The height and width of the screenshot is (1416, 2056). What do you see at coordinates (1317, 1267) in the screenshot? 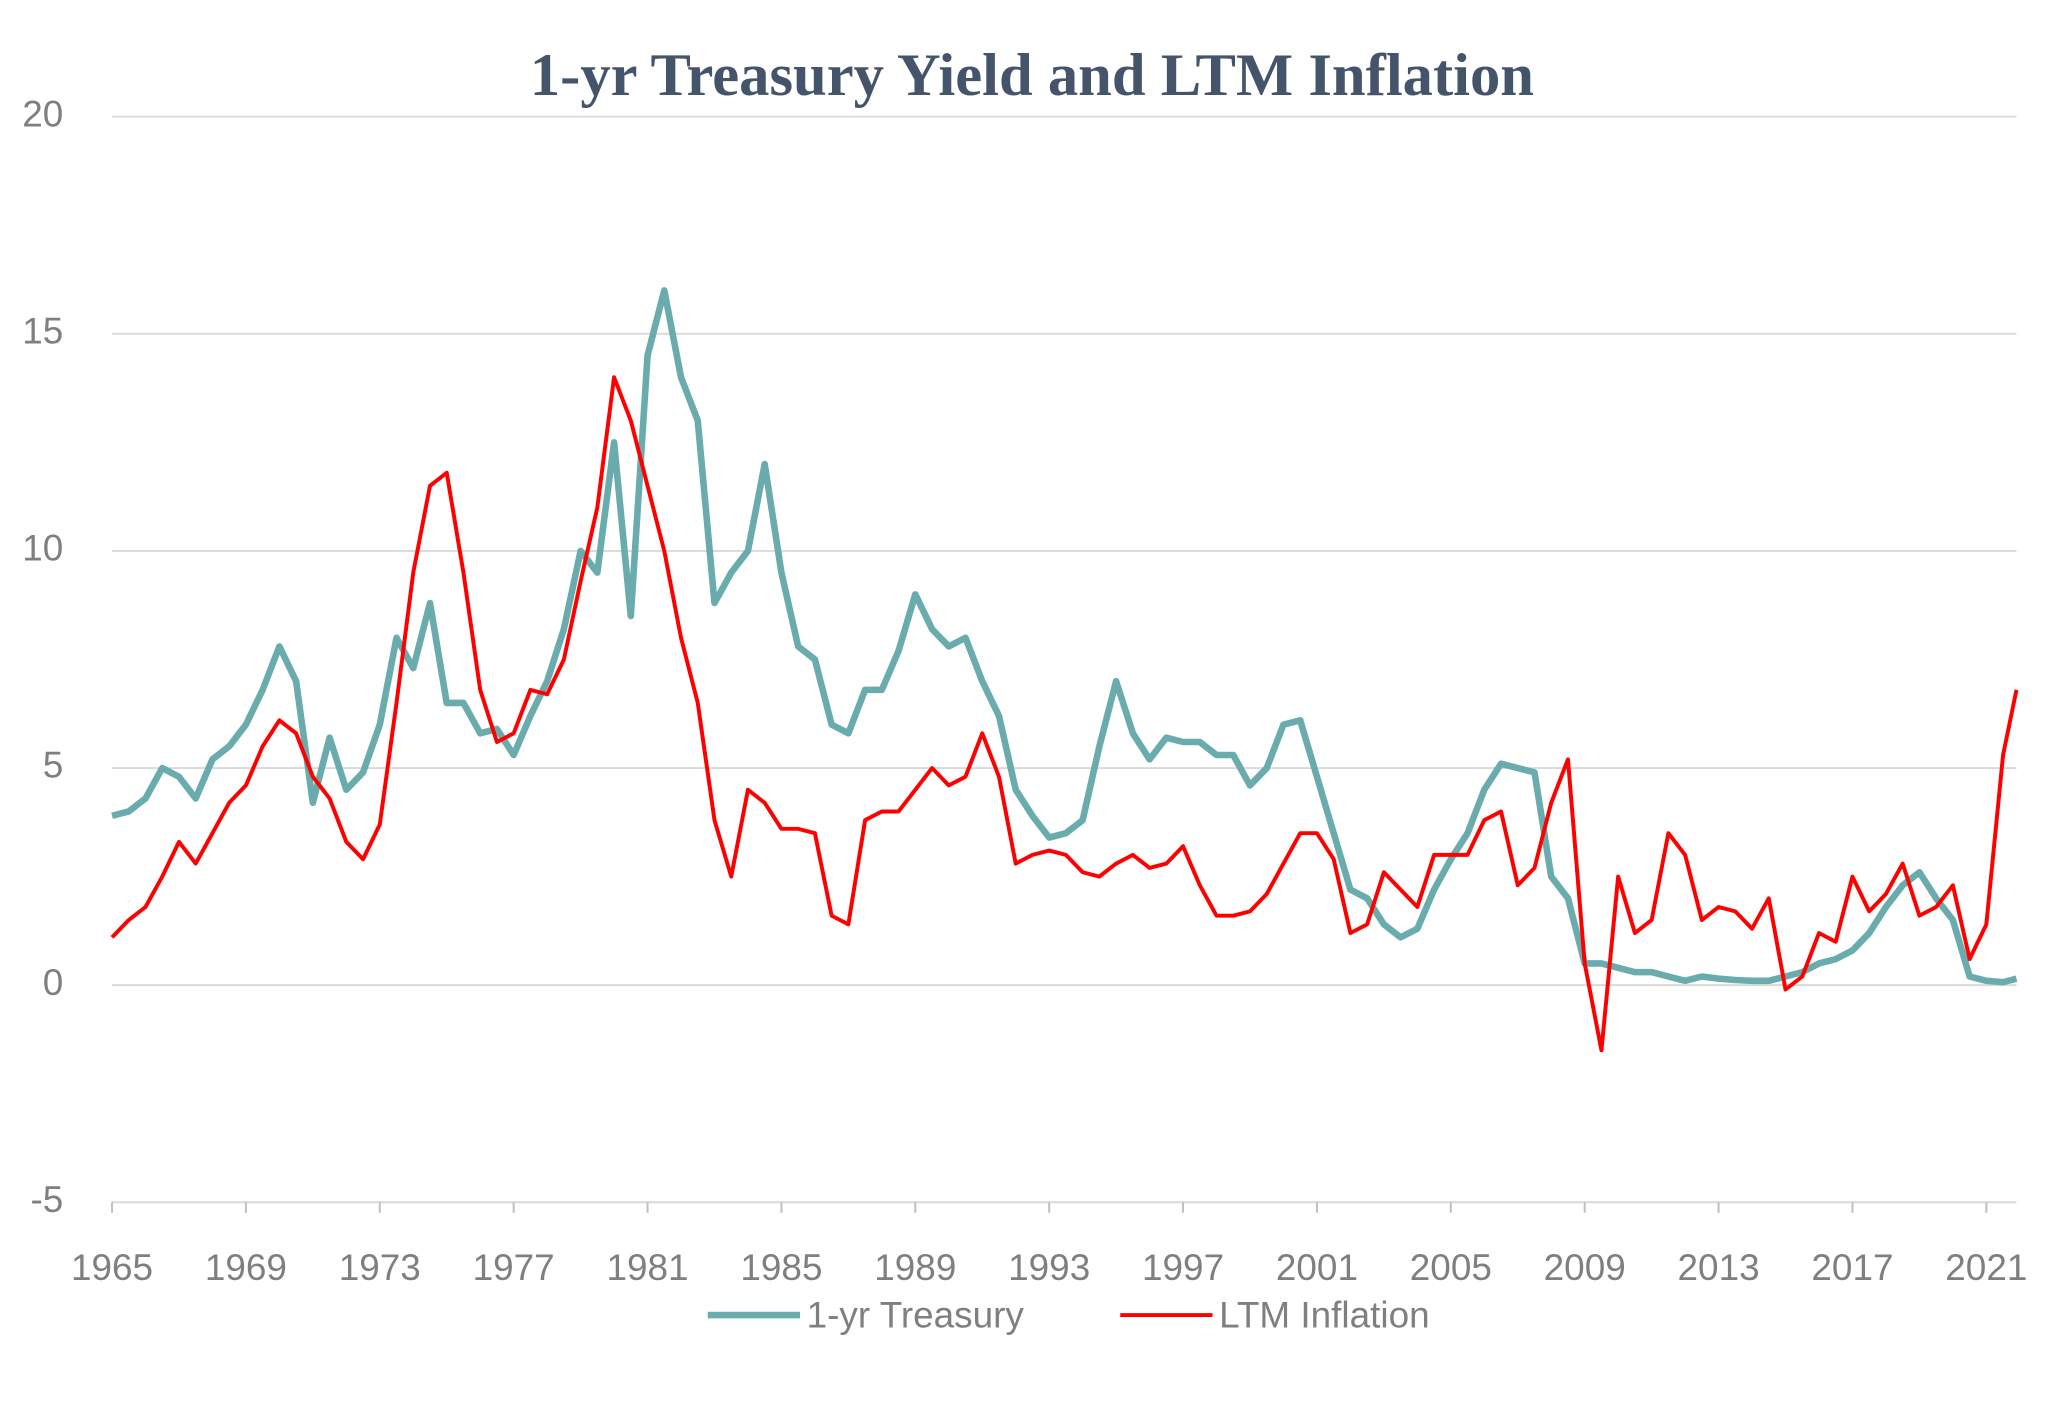
I see `x-tick-label: 2001` at bounding box center [1317, 1267].